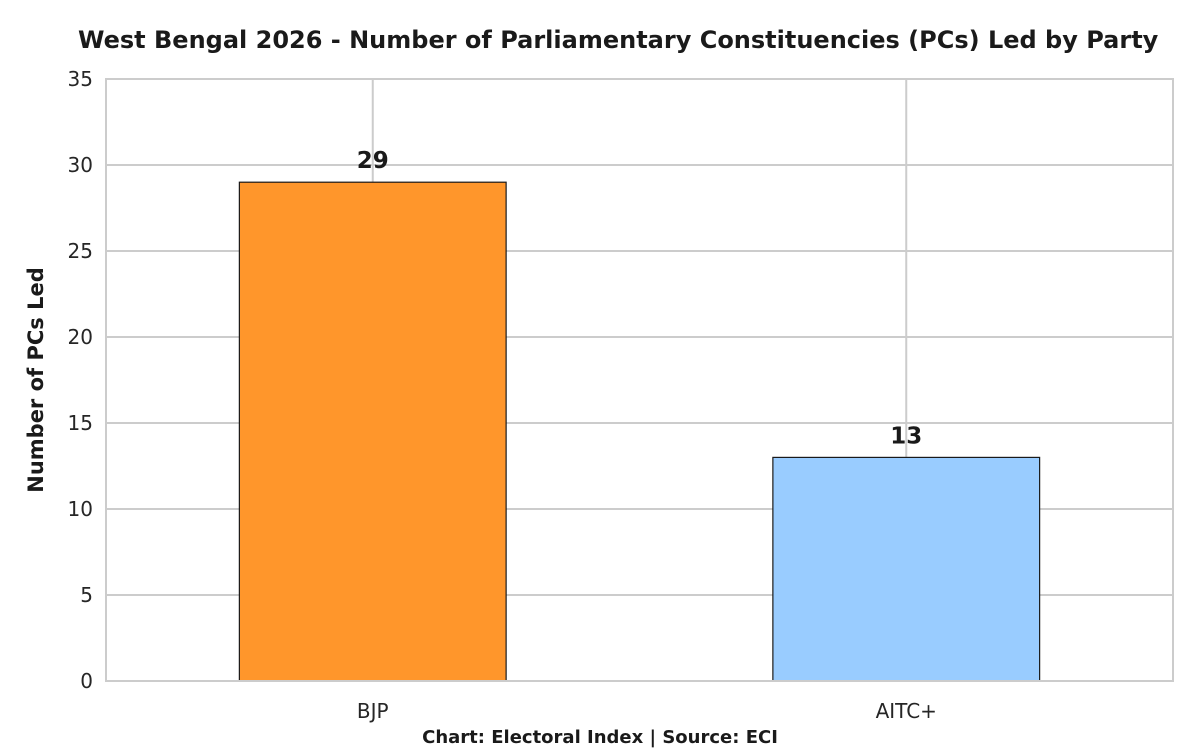  I want to click on x-tick-label: BJP, so click(373, 711).